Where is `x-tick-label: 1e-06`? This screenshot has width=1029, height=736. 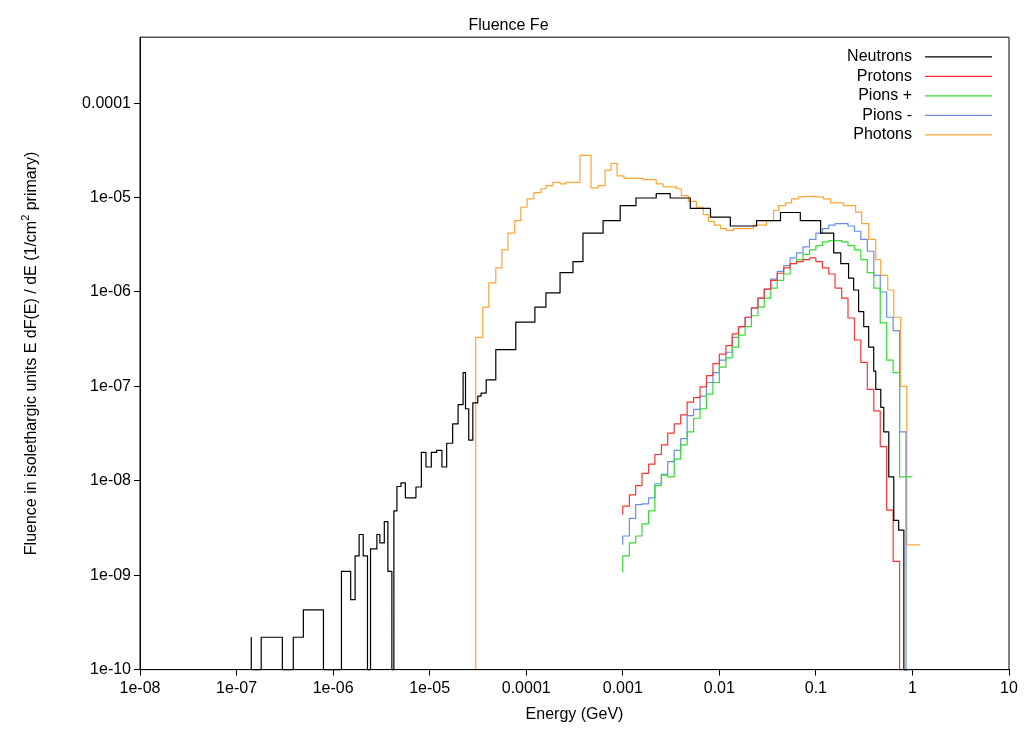 x-tick-label: 1e-06 is located at coordinates (333, 687).